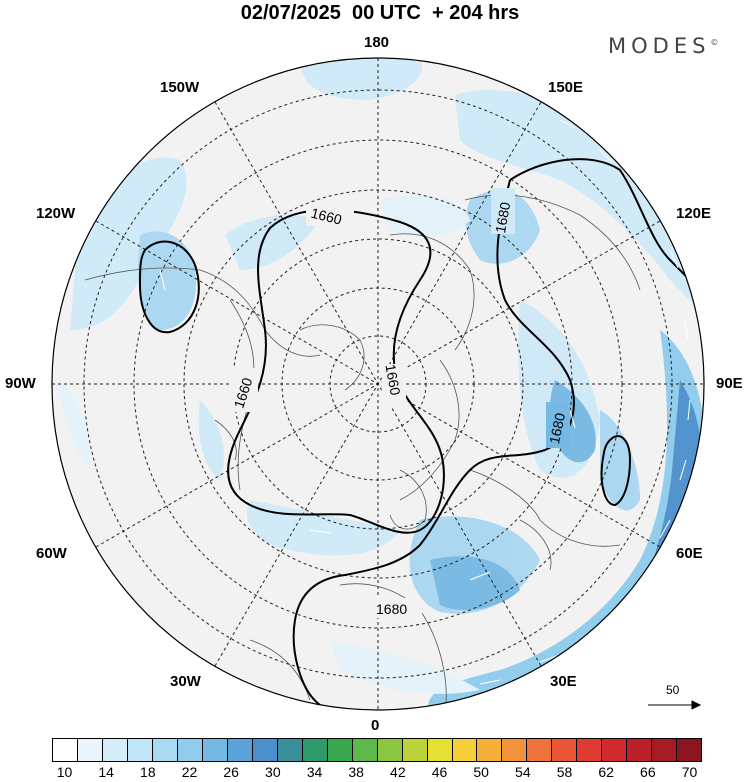 The width and height of the screenshot is (750, 782). What do you see at coordinates (375, 725) in the screenshot?
I see `lon-label-0: 0` at bounding box center [375, 725].